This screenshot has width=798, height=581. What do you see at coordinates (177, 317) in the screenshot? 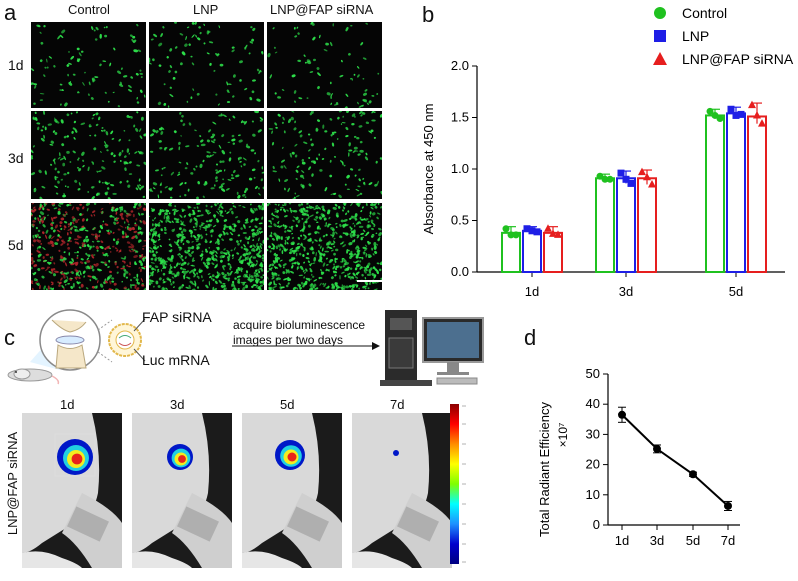
I see `inset-label-fap-sirna: FAP siRNA` at bounding box center [177, 317].